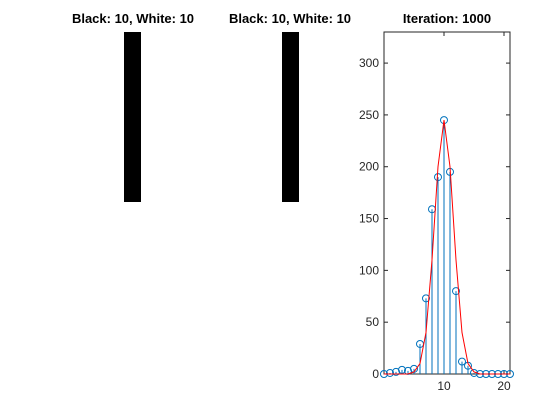 This screenshot has width=560, height=420. What do you see at coordinates (132, 117) in the screenshot?
I see `left-panel-black-bar` at bounding box center [132, 117].